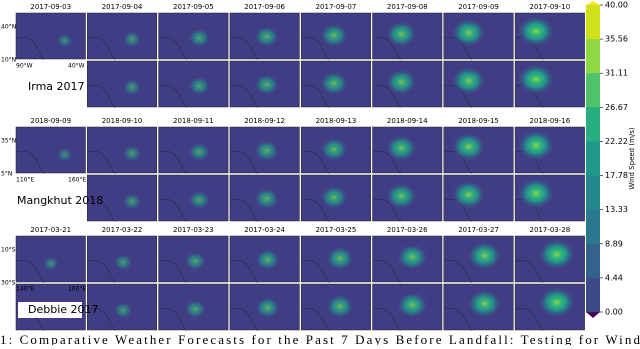 This screenshot has height=349, width=640. What do you see at coordinates (63, 309) in the screenshot?
I see `storm-name: Debbie 2017` at bounding box center [63, 309].